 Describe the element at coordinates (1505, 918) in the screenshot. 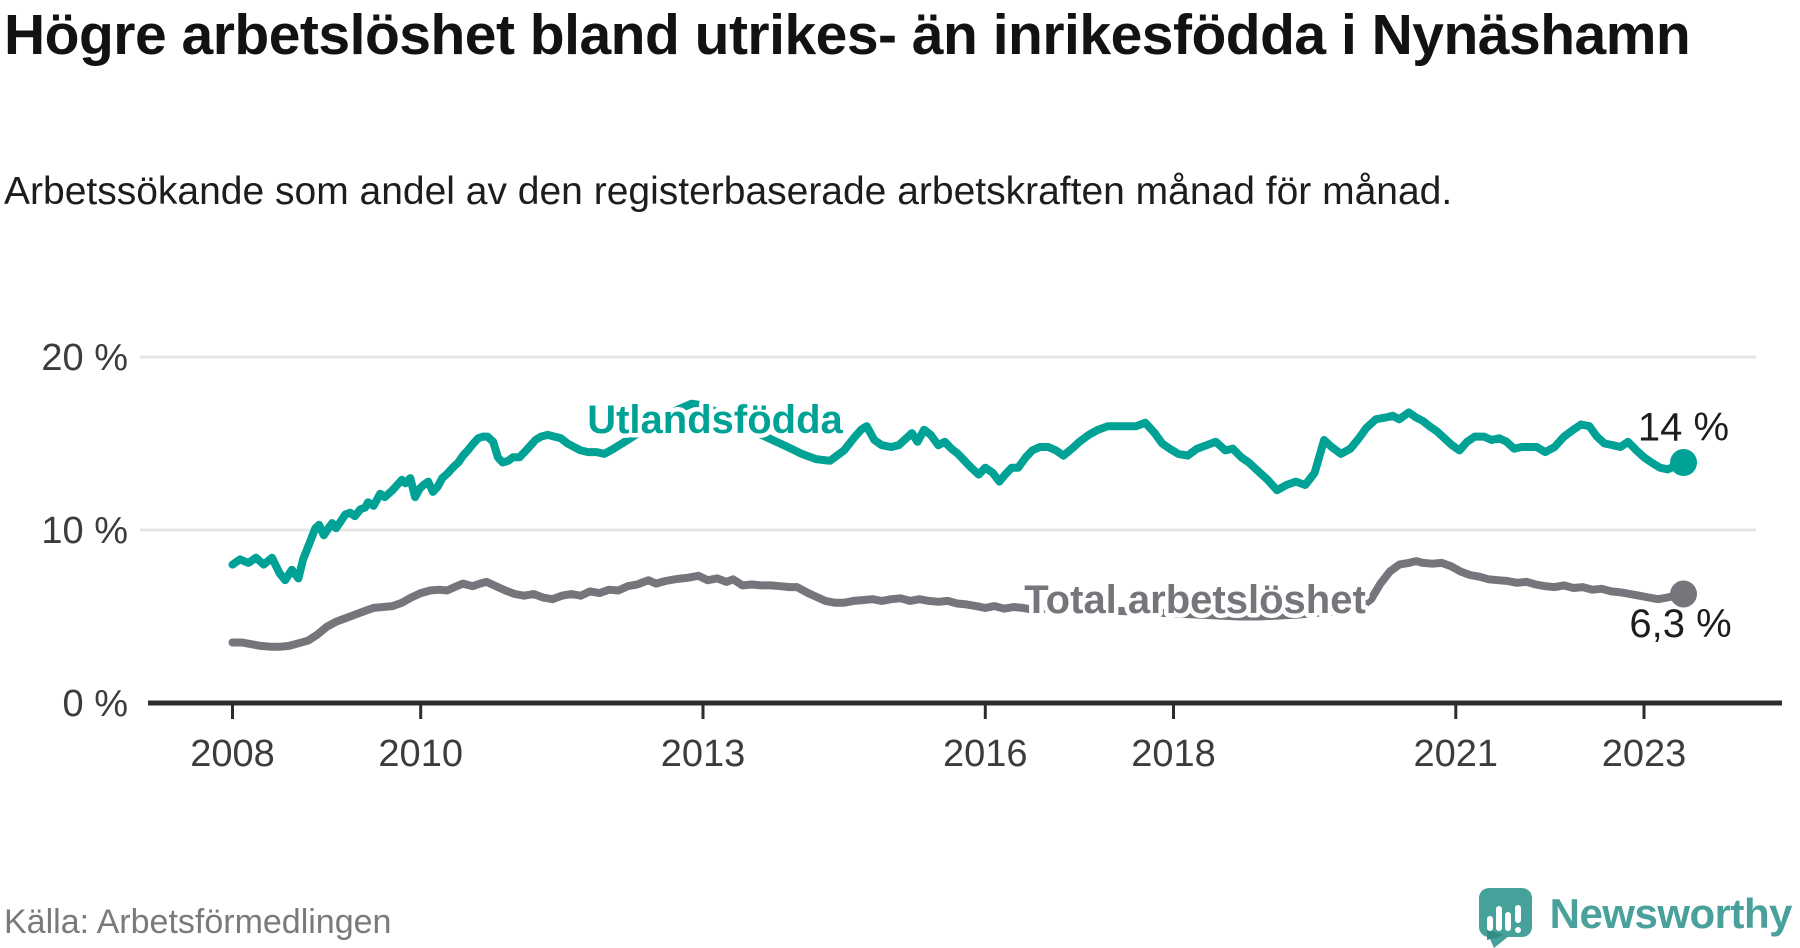

I see `speech-bubble-bar-chart-icon` at that location.